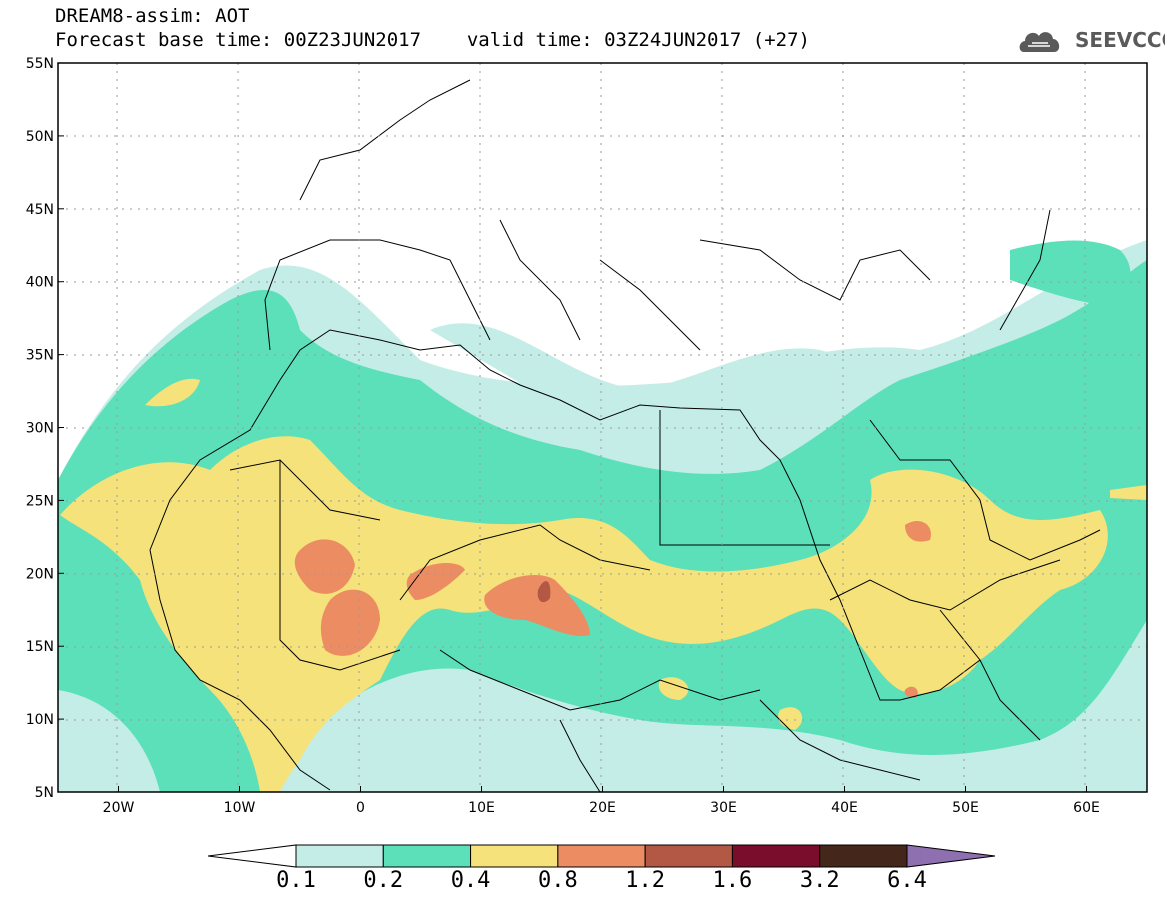  Describe the element at coordinates (844, 808) in the screenshot. I see `lon-tick-label: 40E` at that location.